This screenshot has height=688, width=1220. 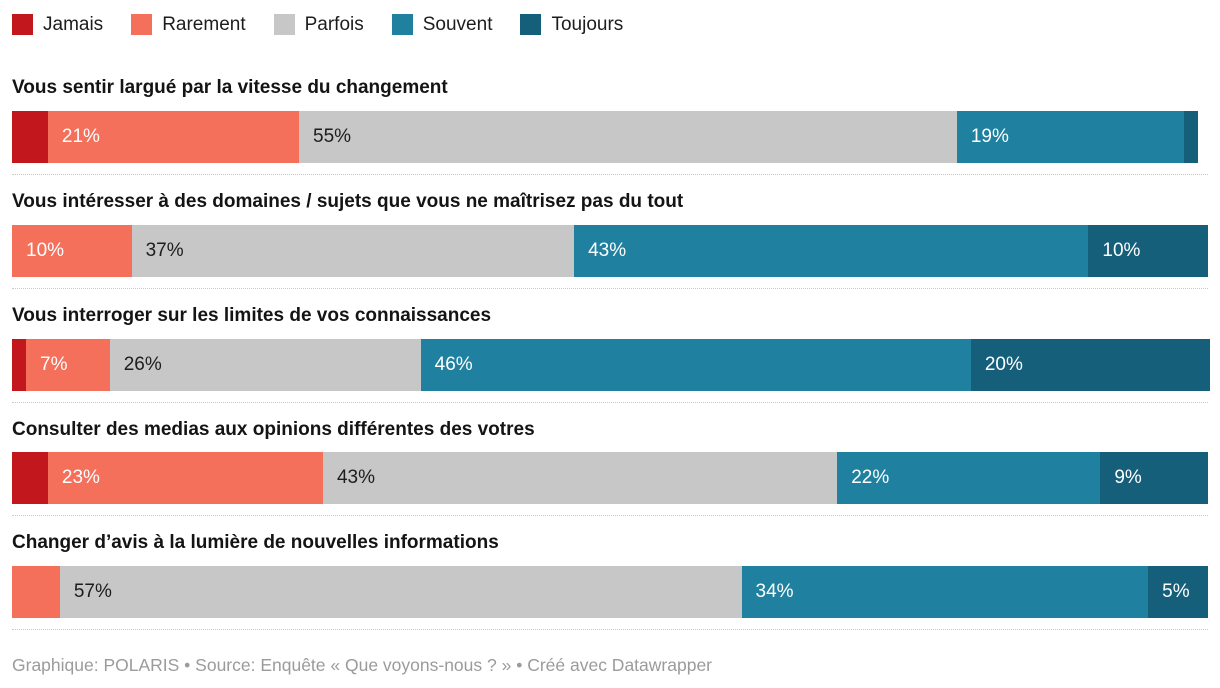 I want to click on bar-segment-souvent: 46%, so click(x=695, y=364).